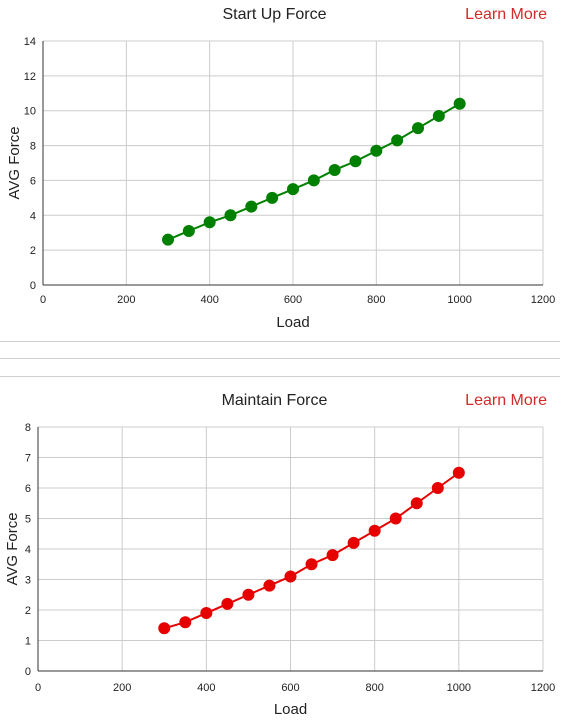 Image resolution: width=569 pixels, height=722 pixels. Describe the element at coordinates (30, 112) in the screenshot. I see `y-tick-label: 10` at that location.